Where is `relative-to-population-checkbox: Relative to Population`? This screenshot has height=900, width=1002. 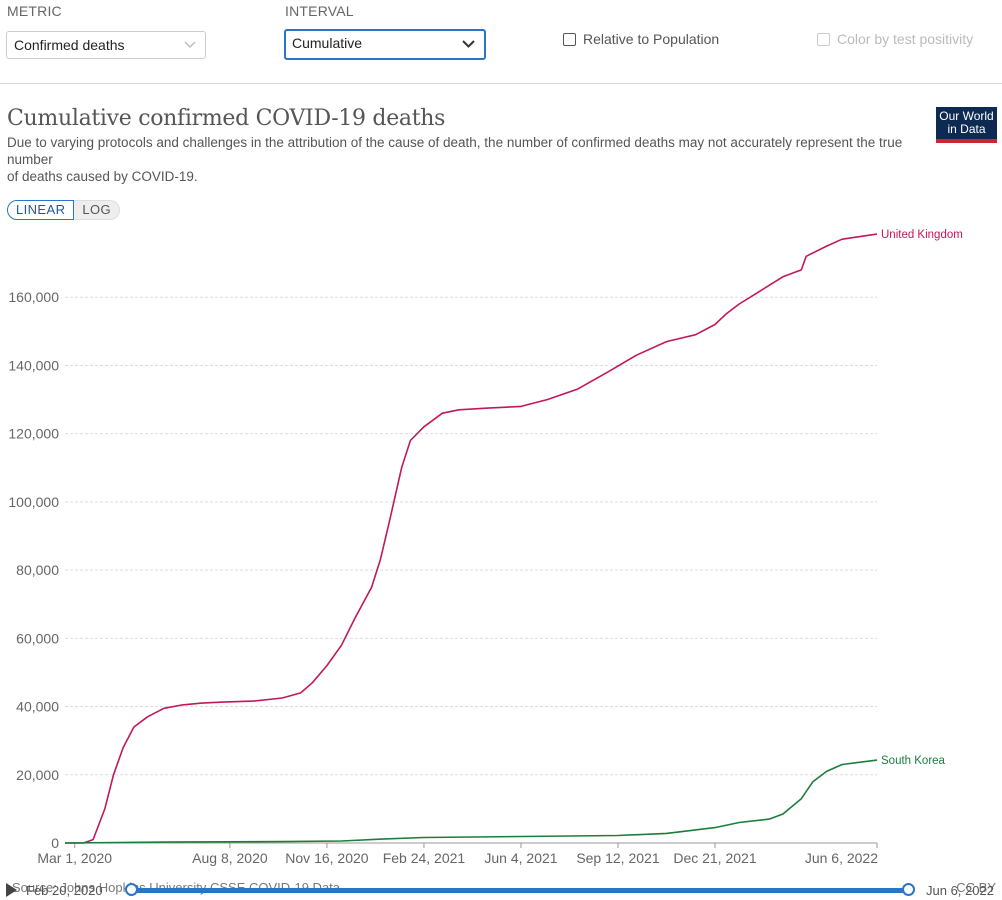
relative-to-population-checkbox: Relative to Population is located at coordinates (641, 39).